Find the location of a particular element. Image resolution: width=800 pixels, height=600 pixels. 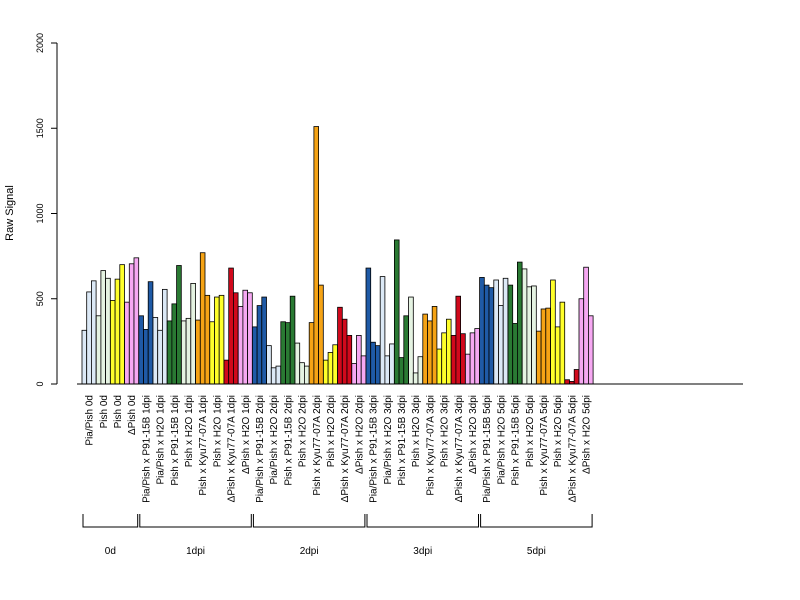

x-tick-label: Pia/Pish x H2O 5dpi is located at coordinates (501, 440).